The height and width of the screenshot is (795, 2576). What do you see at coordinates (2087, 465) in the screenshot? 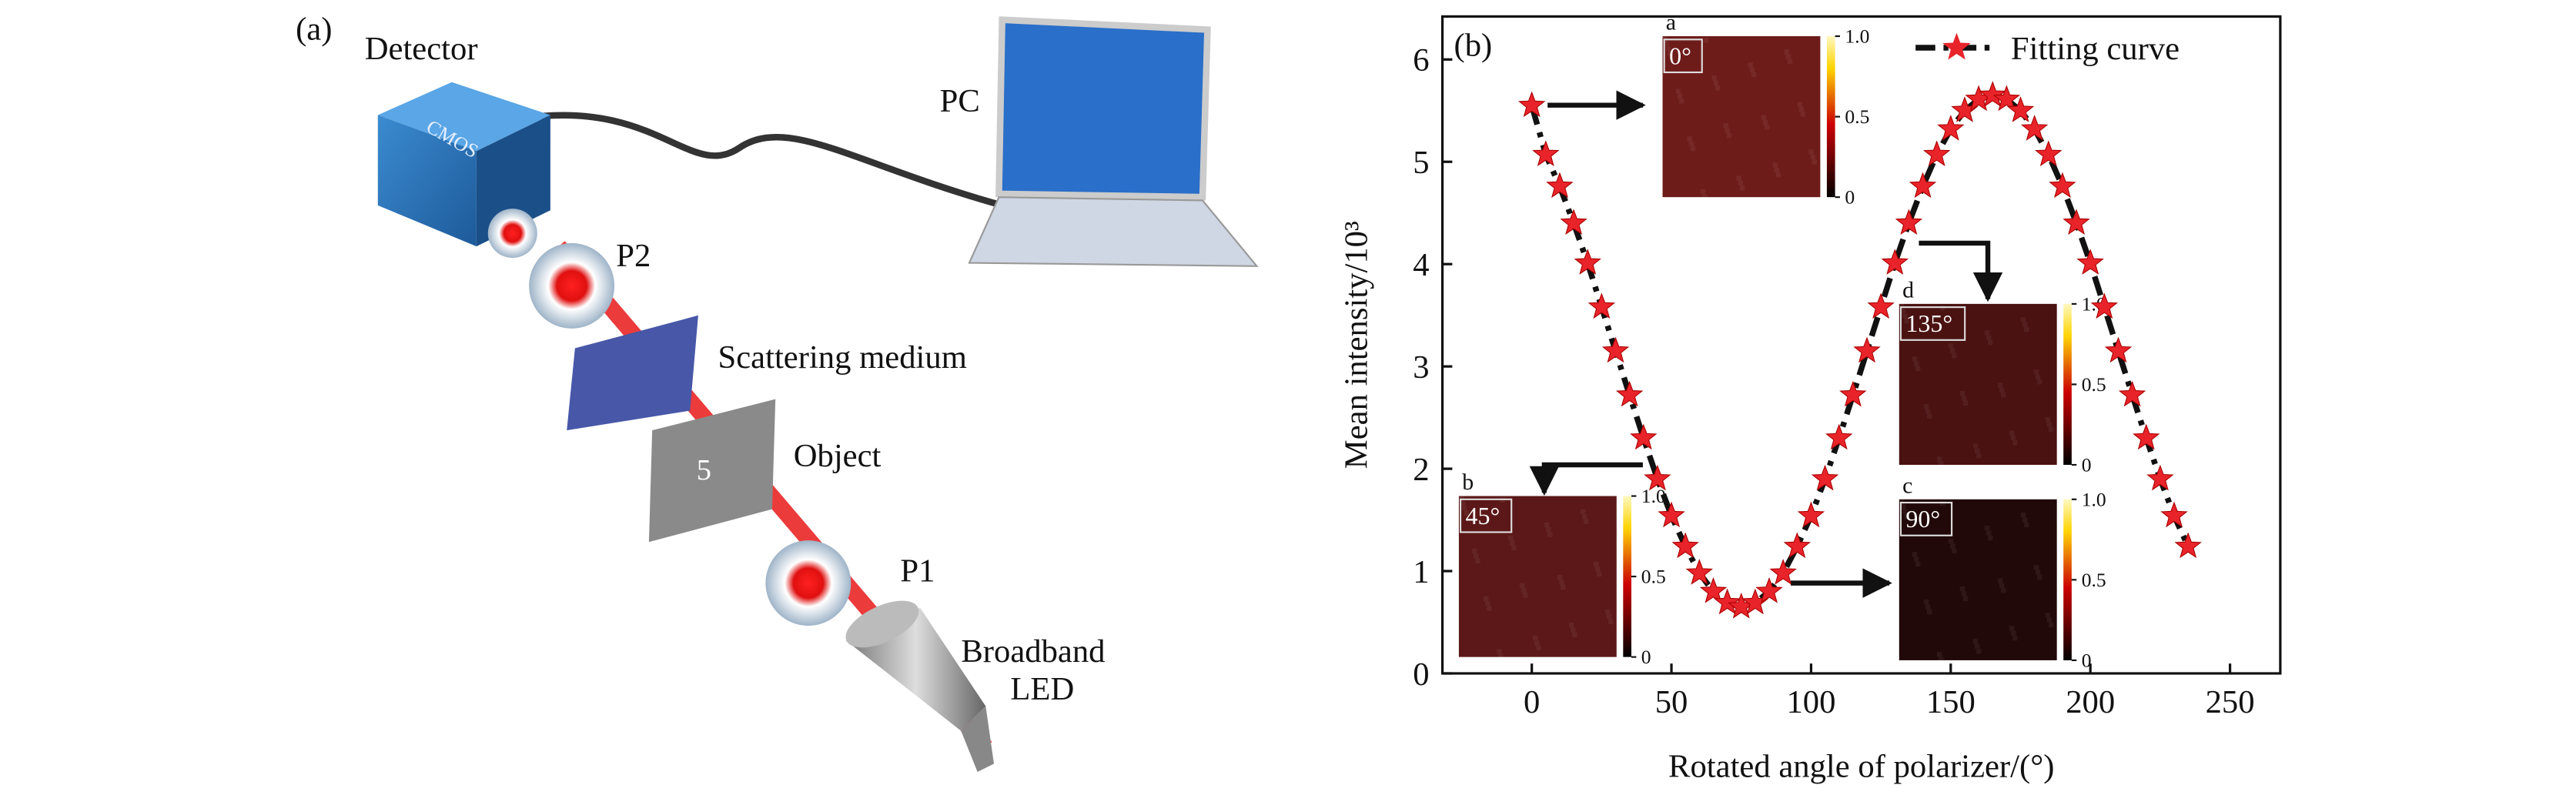
I see `colorbar-tick-label: 0` at bounding box center [2087, 465].